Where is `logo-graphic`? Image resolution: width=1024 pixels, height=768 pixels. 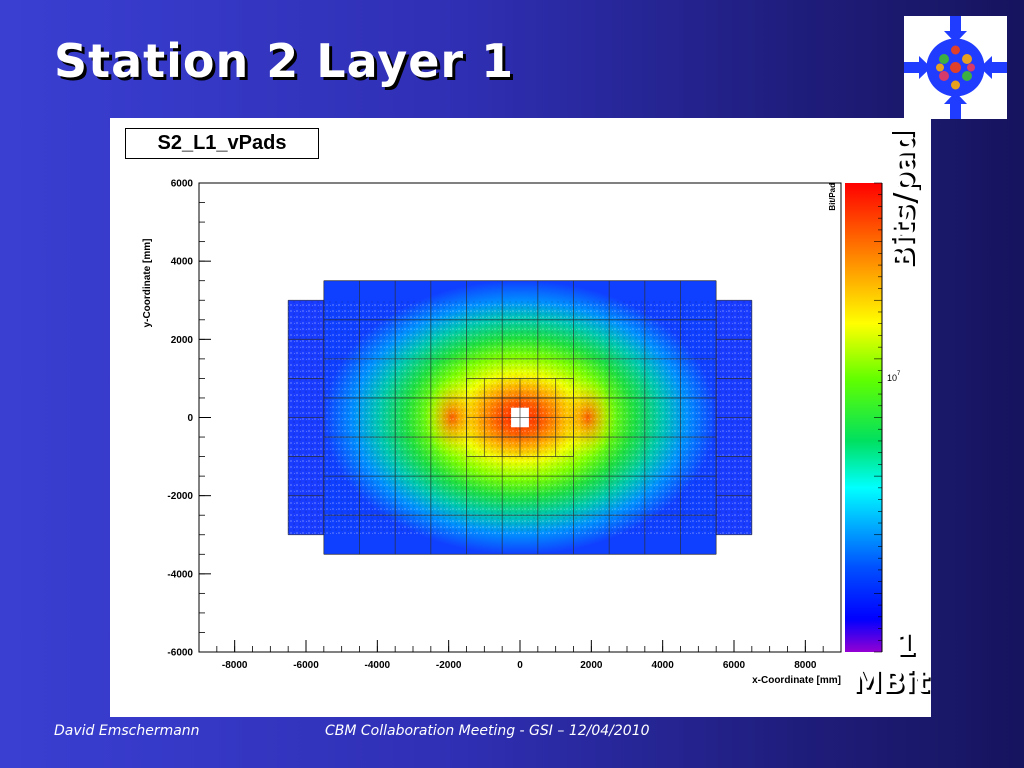
logo-graphic is located at coordinates (955, 67).